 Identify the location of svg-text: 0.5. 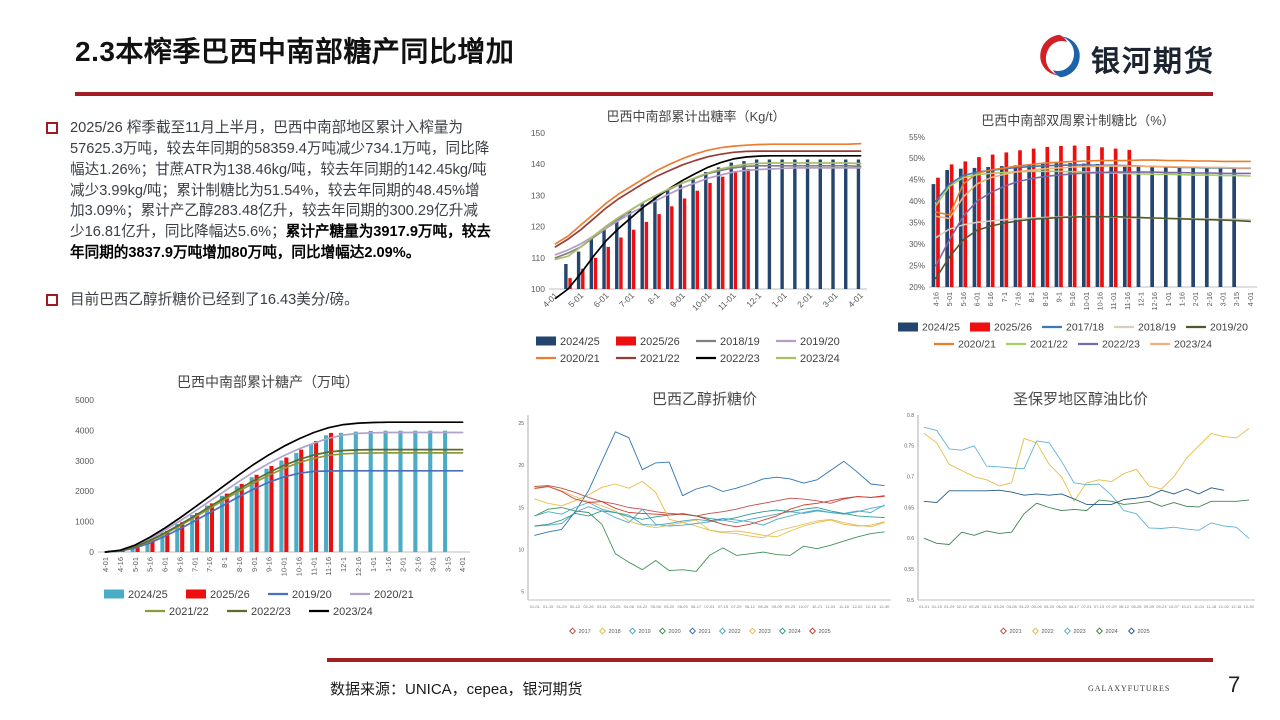
(910, 601).